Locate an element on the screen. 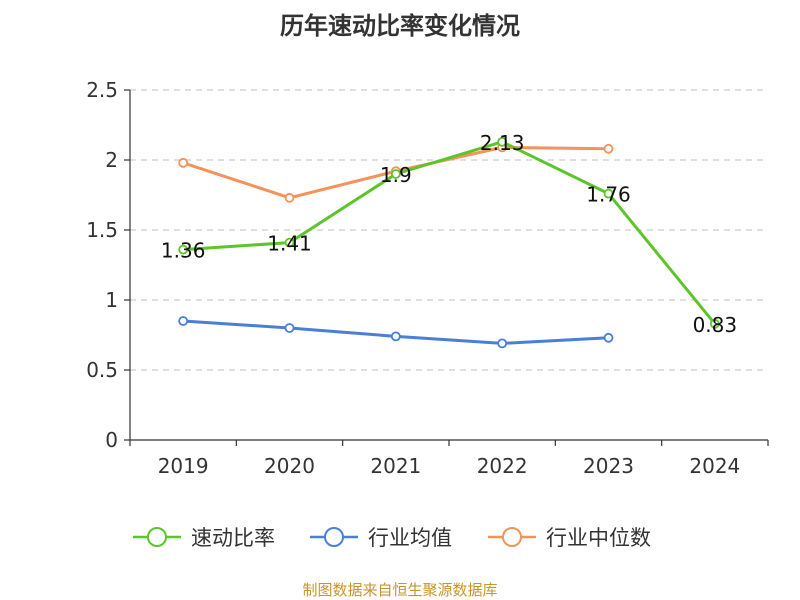 The width and height of the screenshot is (800, 600). y-tick-label: 2.5 is located at coordinates (102, 90).